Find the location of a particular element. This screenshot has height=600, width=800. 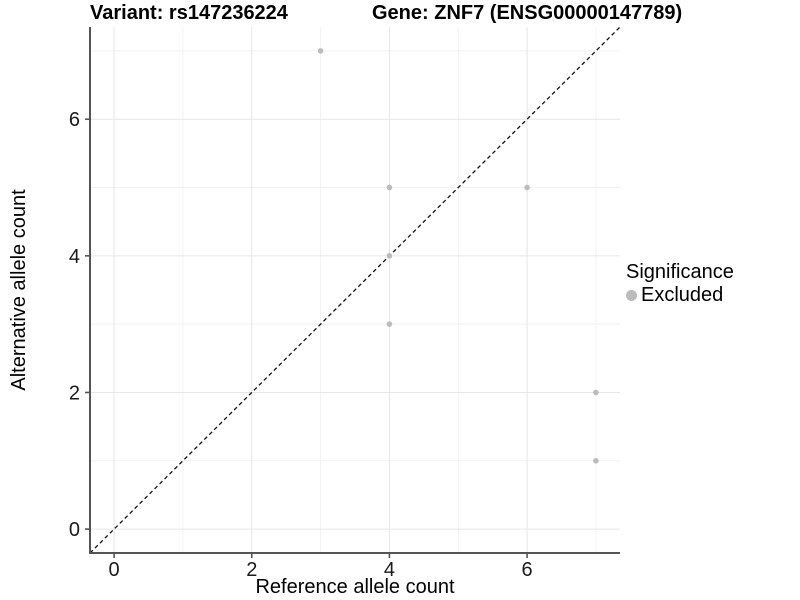

y-tick-label: 6 is located at coordinates (74, 120).